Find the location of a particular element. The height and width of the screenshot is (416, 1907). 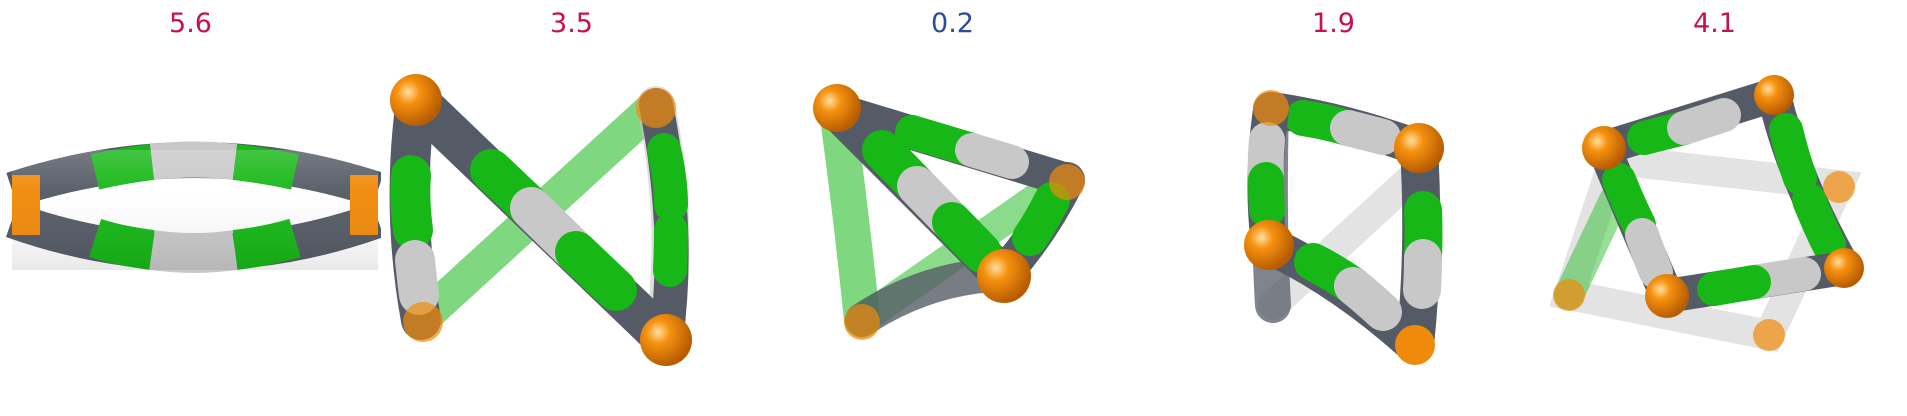

panel-value-label: 4.1 is located at coordinates (1714, 23).